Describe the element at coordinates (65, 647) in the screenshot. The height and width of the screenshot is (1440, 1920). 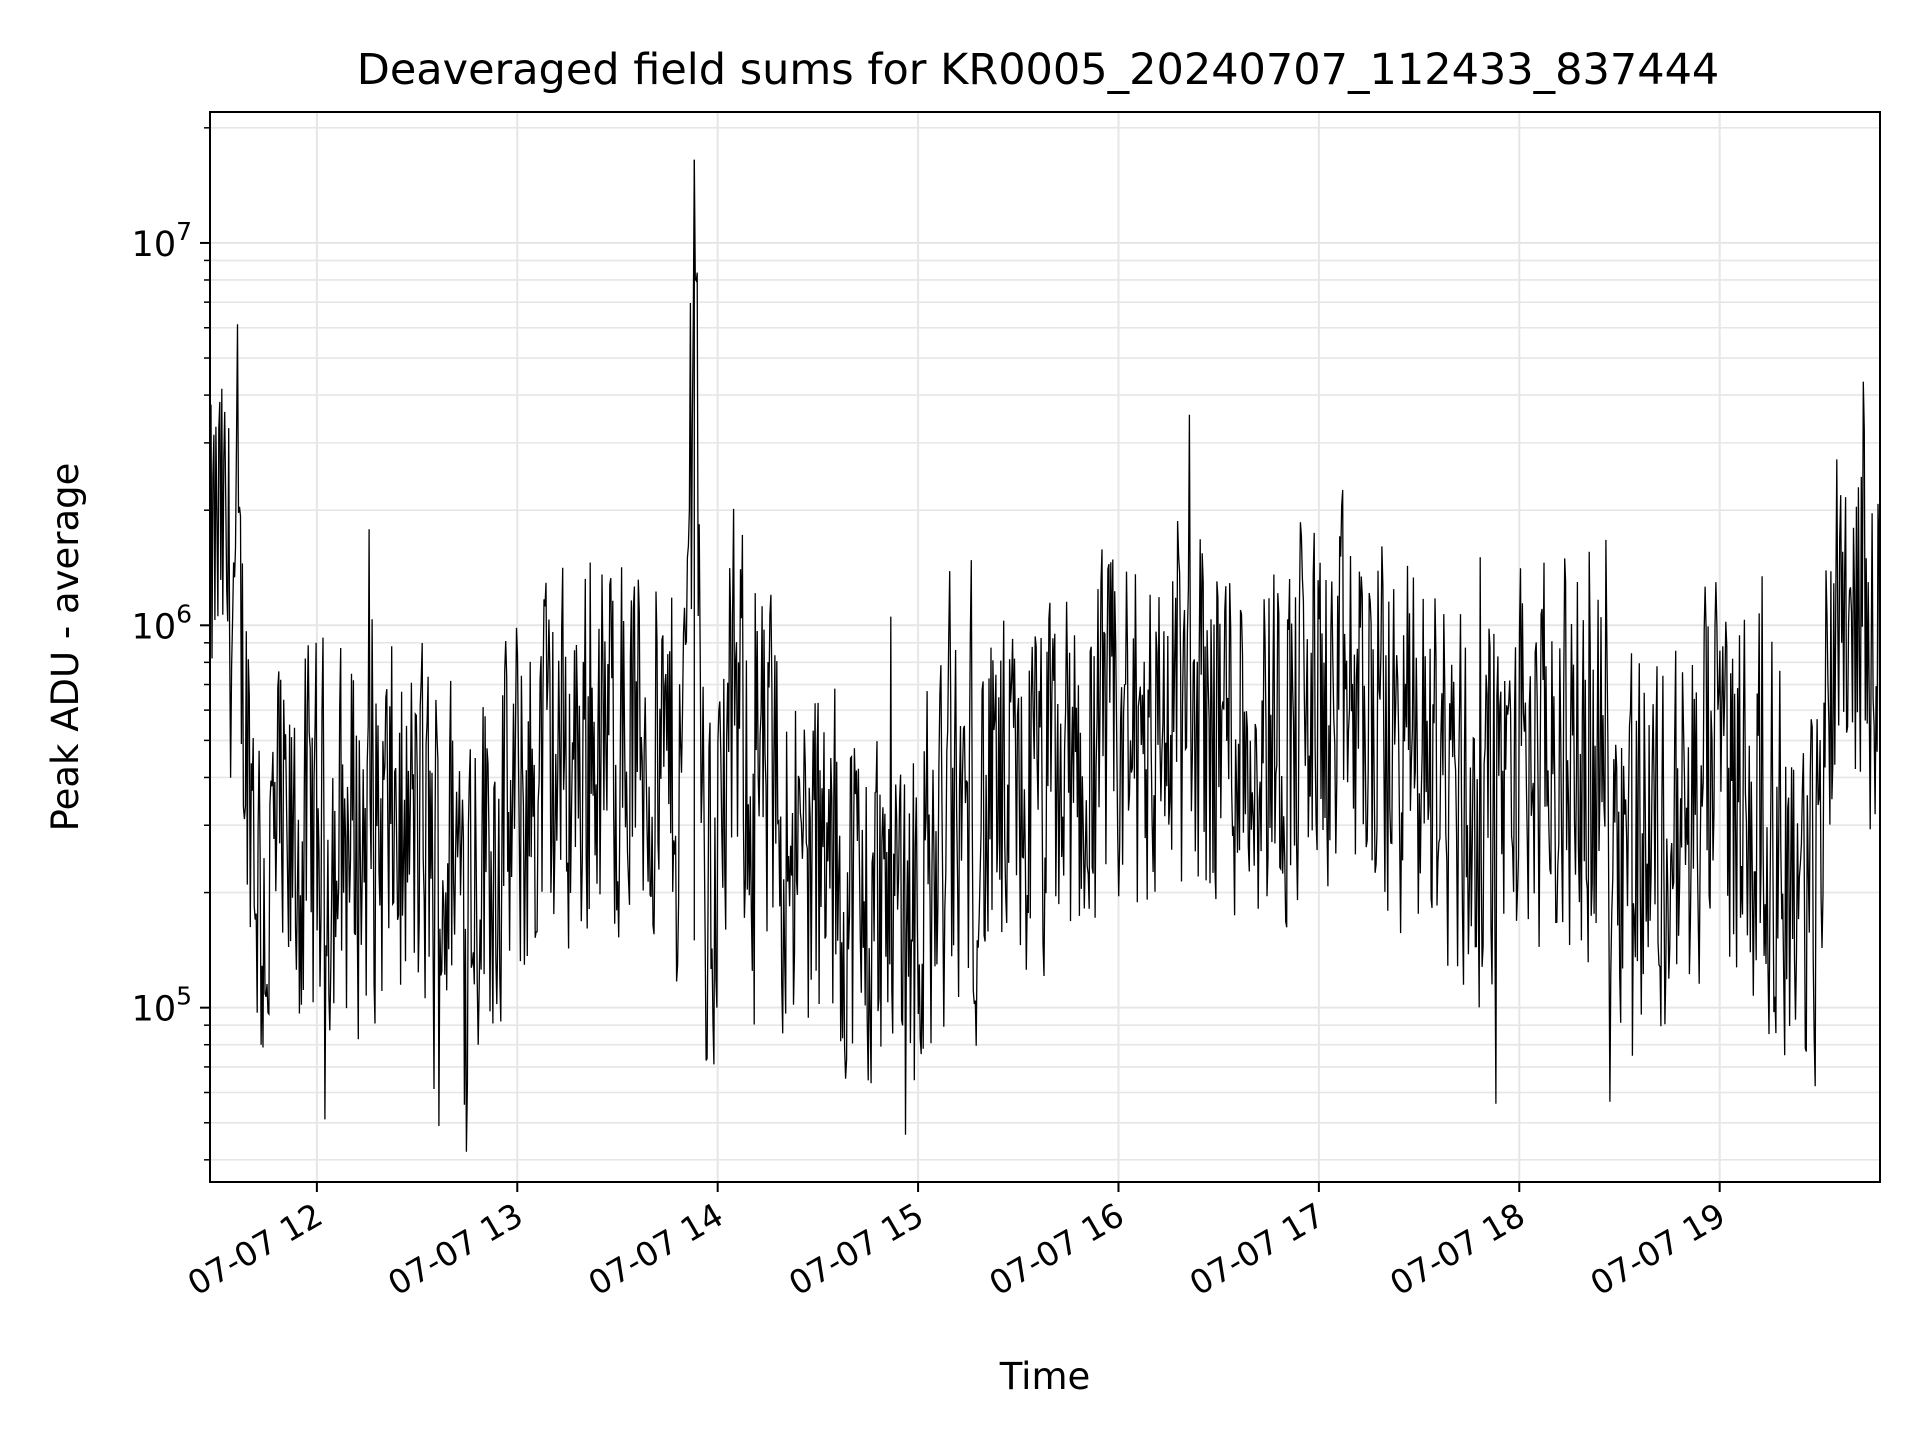
I see `y-axis-label: Peak ADU - average` at that location.